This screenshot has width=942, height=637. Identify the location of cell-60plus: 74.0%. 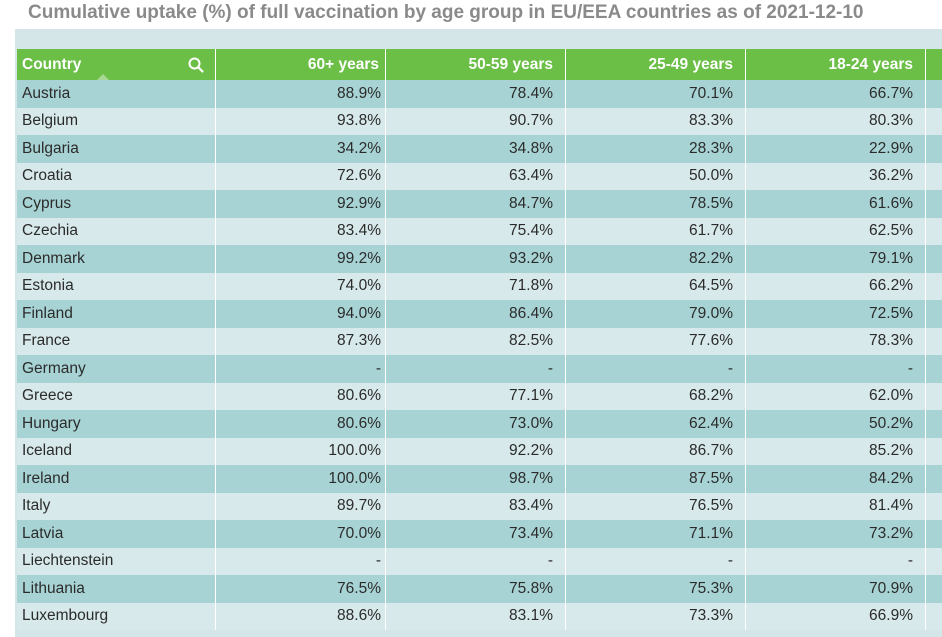
(301, 286).